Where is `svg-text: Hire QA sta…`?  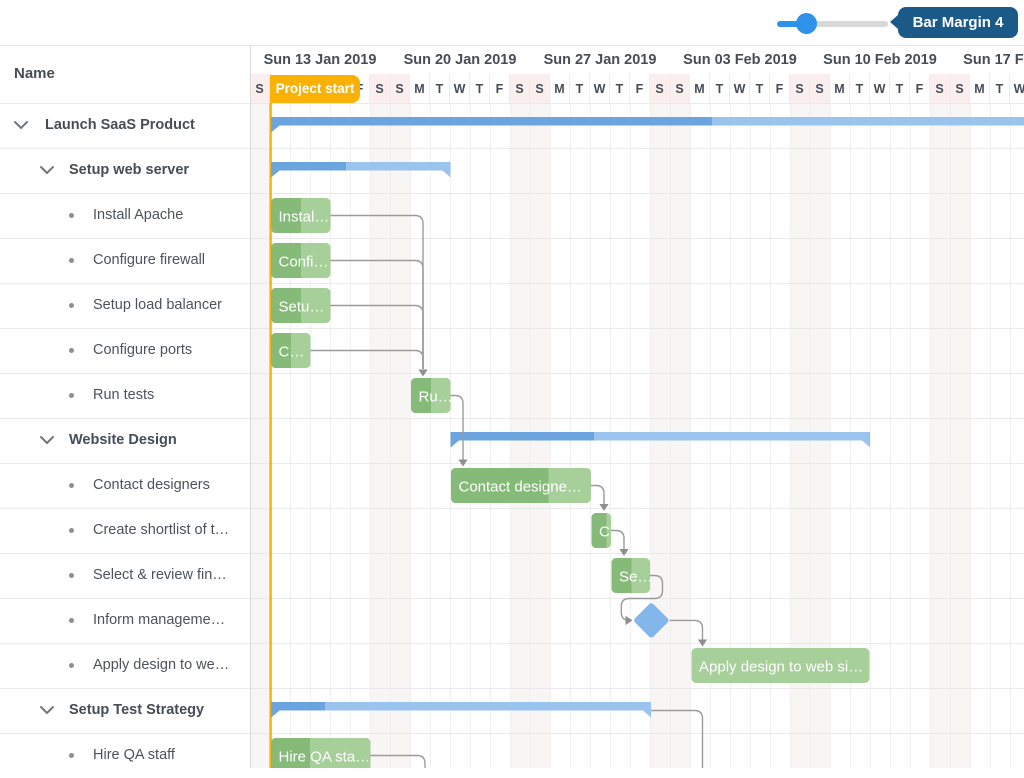 svg-text: Hire QA sta… is located at coordinates (325, 757).